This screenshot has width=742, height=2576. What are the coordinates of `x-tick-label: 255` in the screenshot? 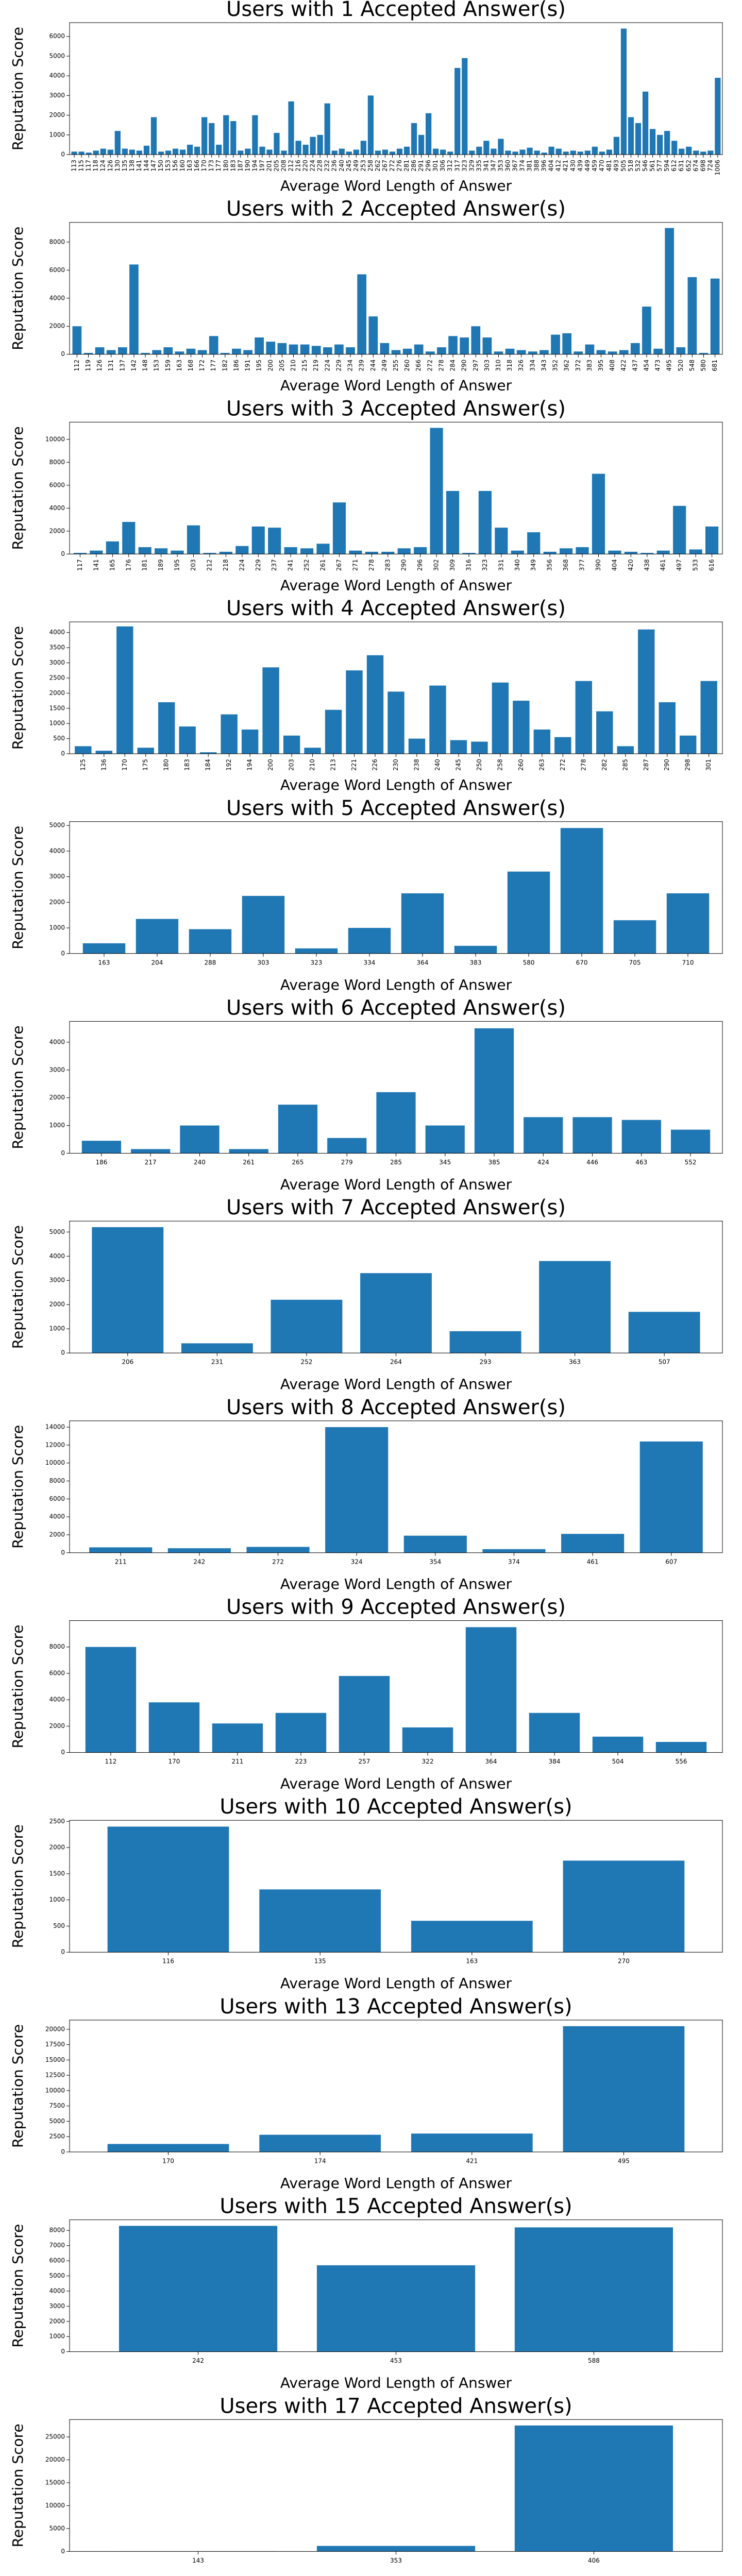 It's located at (395, 365).